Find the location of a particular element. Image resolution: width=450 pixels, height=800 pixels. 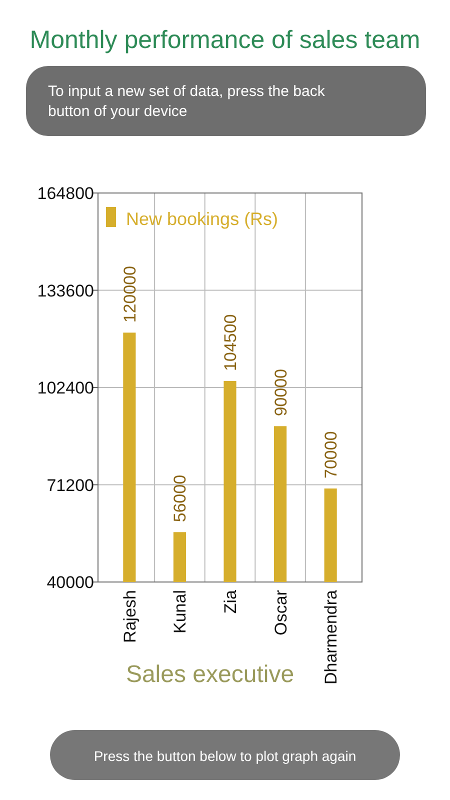

y-tick-label: 102400 is located at coordinates (65, 388).